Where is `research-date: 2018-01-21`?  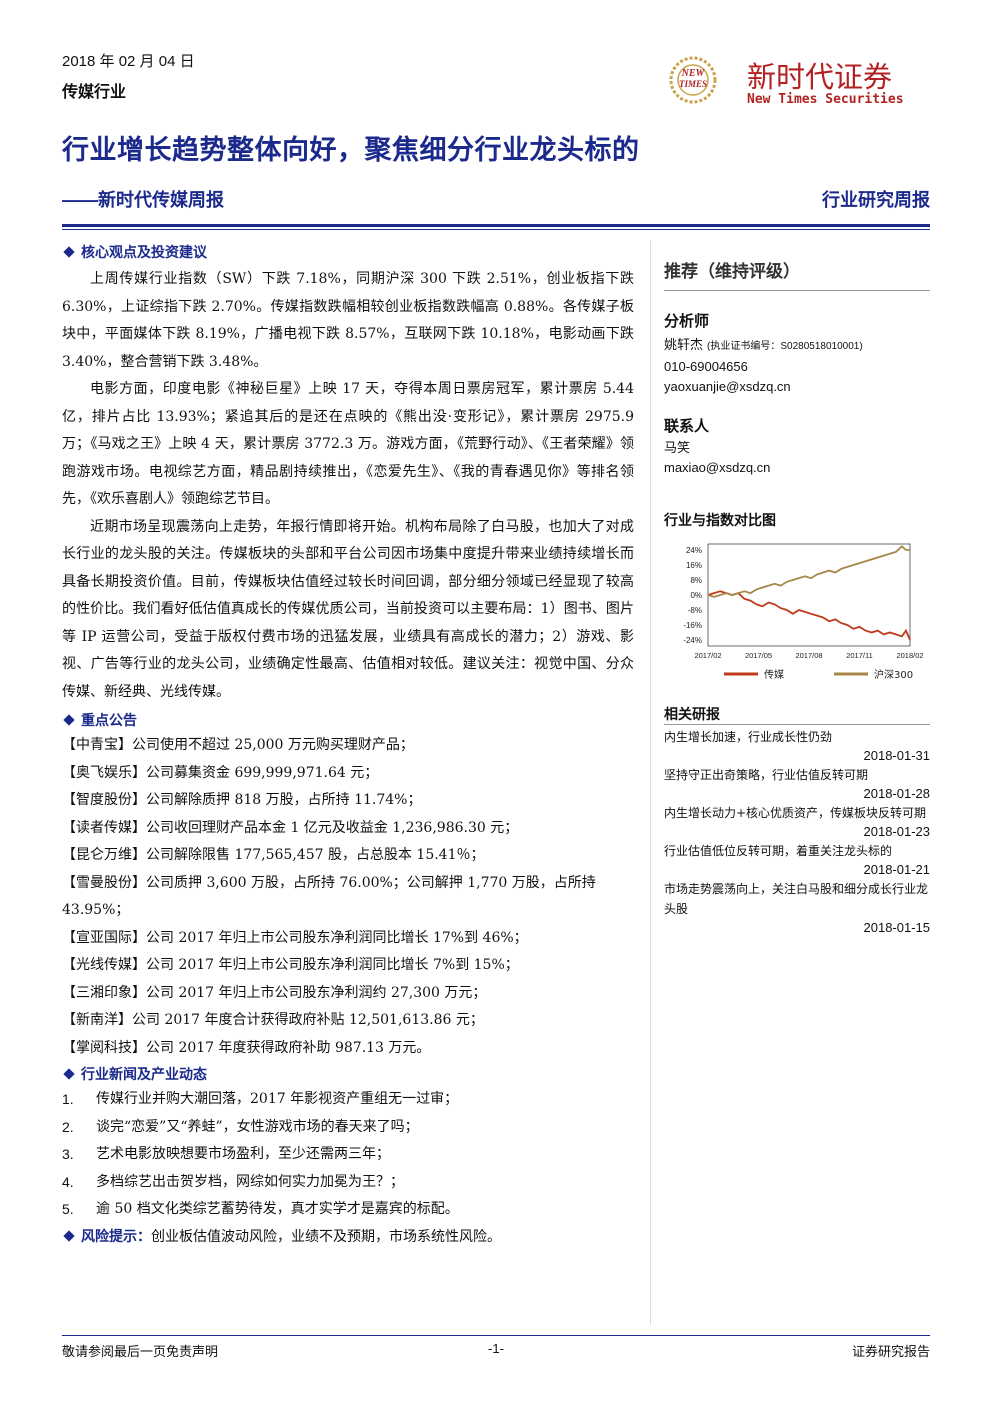 research-date: 2018-01-21 is located at coordinates (897, 869).